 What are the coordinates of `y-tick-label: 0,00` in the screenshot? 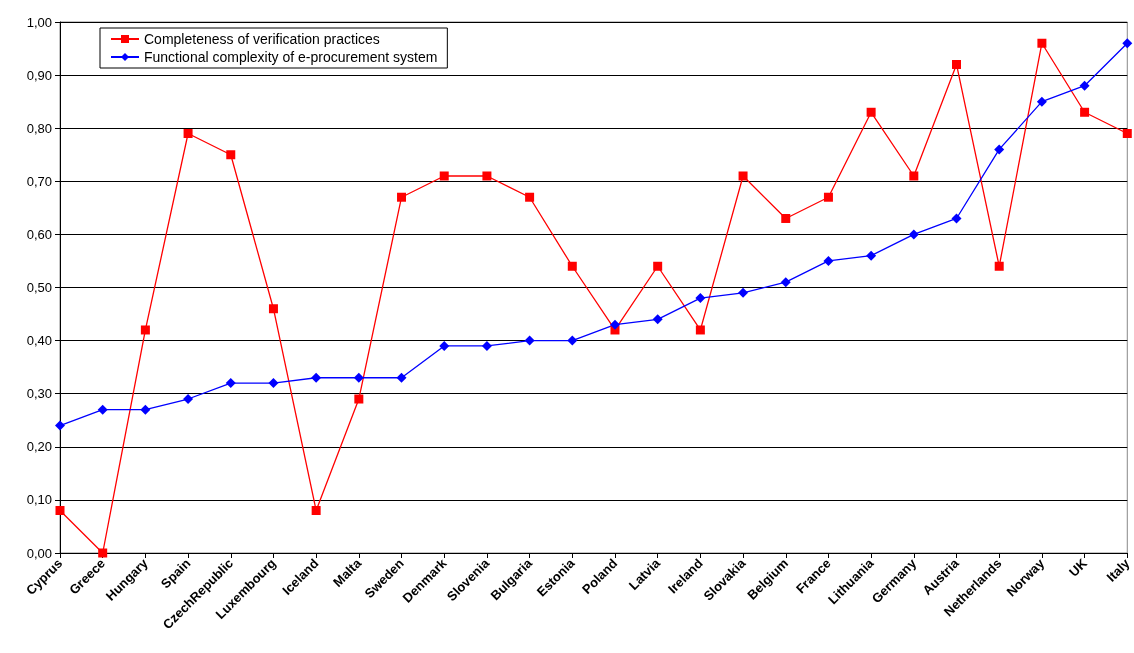 It's located at (39, 553).